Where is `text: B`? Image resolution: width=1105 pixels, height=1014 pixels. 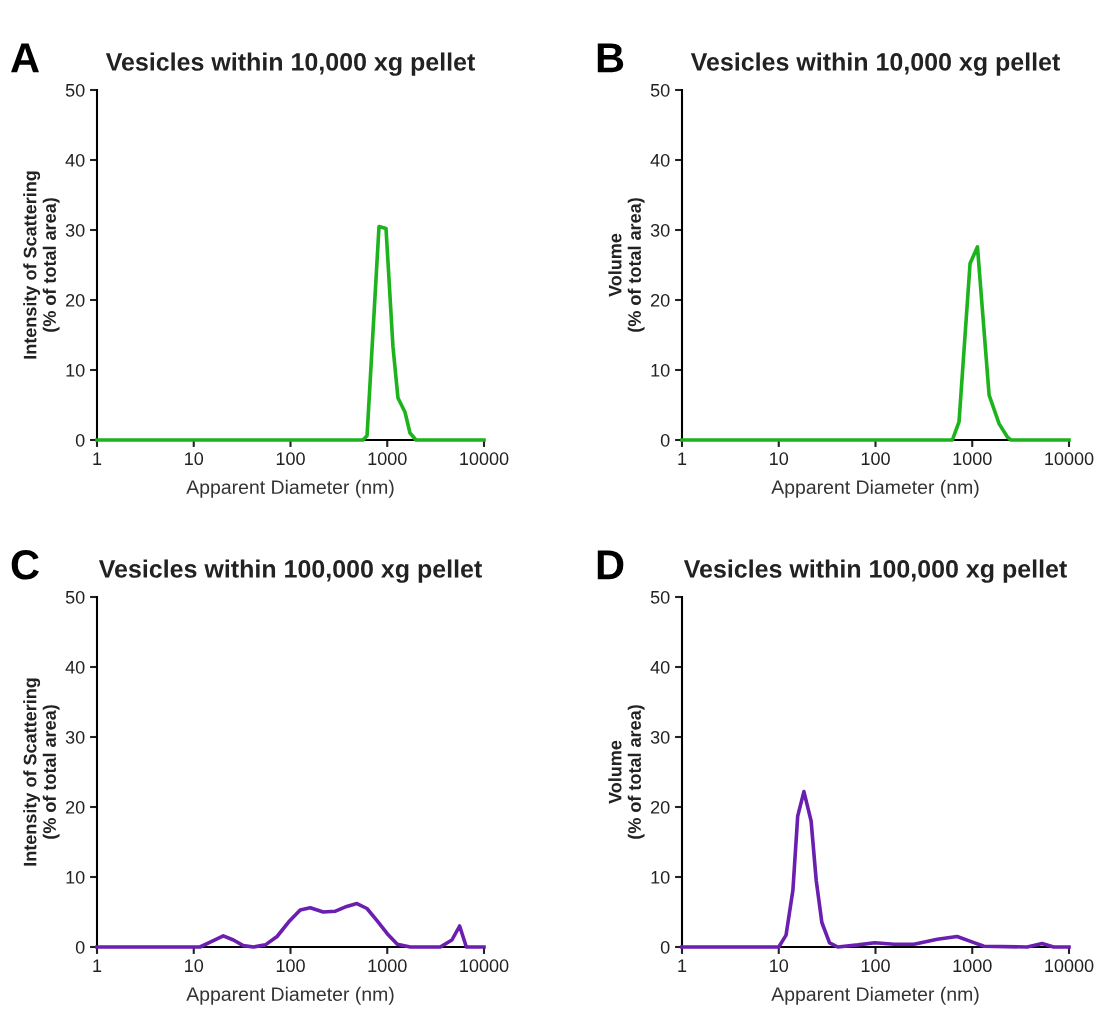
text: B is located at coordinates (610, 58).